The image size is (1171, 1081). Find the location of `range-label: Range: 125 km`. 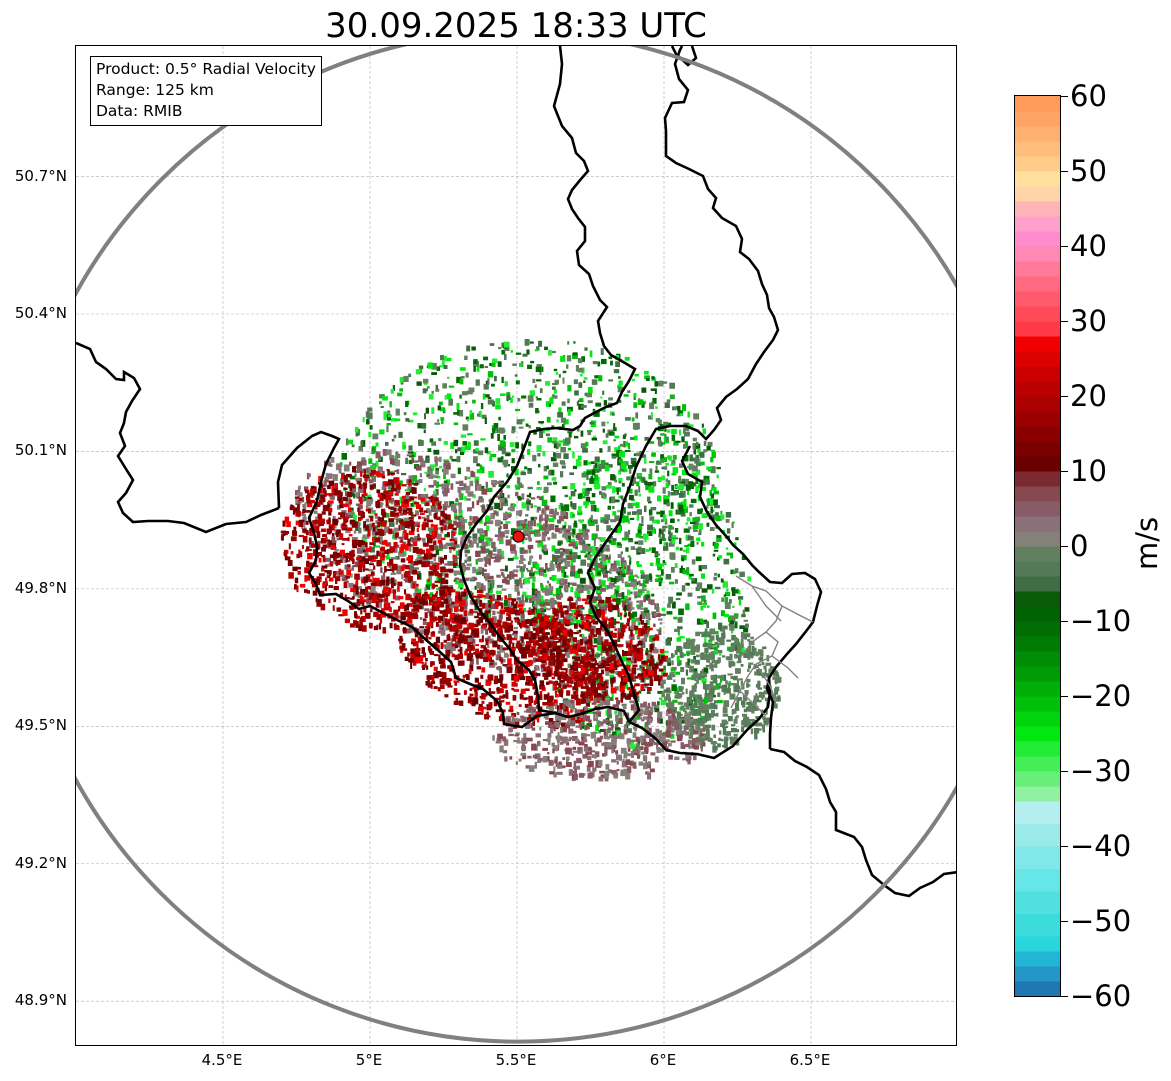

range-label: Range: 125 km is located at coordinates (155, 90).